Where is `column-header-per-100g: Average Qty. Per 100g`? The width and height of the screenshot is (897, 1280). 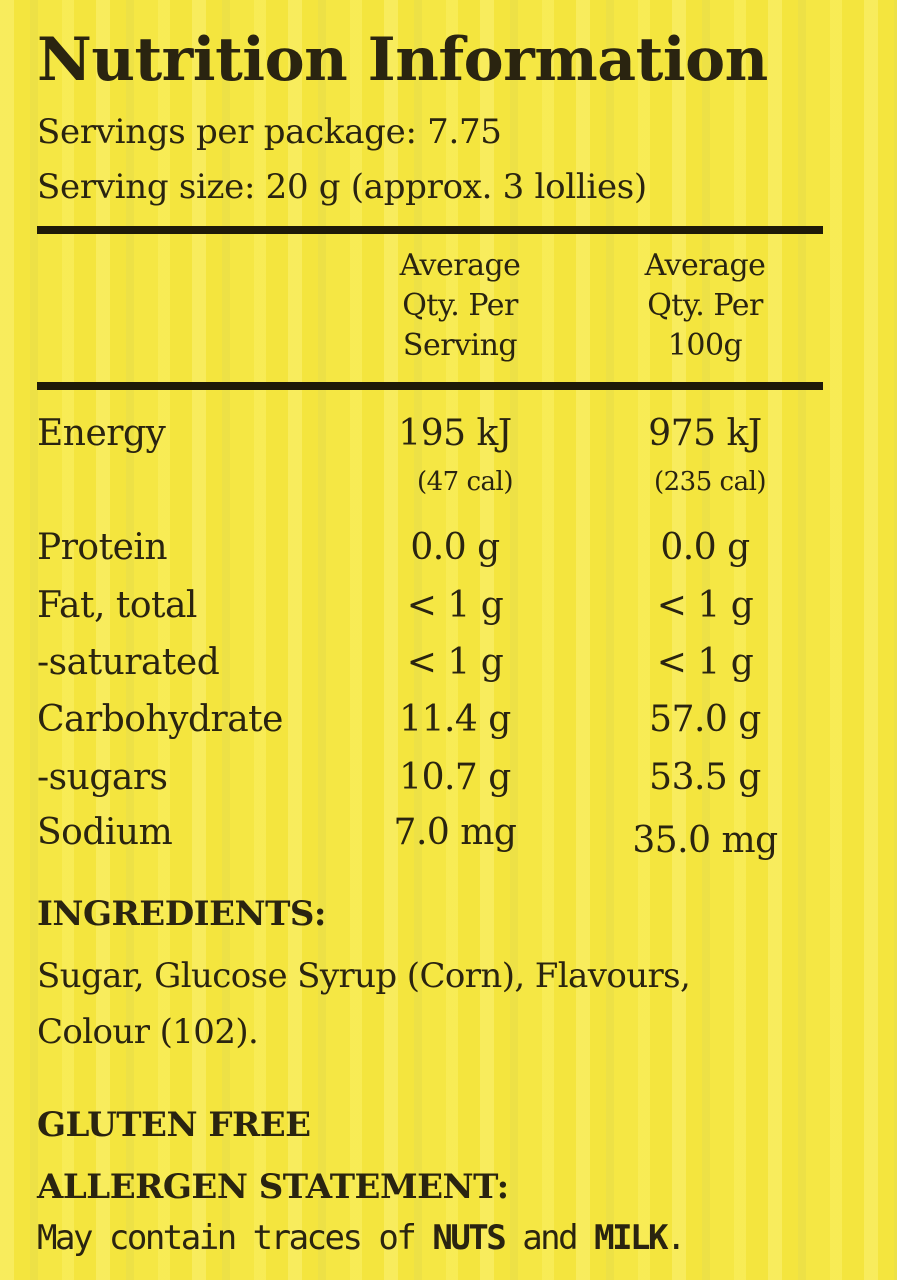 column-header-per-100g: Average Qty. Per 100g is located at coordinates (705, 306).